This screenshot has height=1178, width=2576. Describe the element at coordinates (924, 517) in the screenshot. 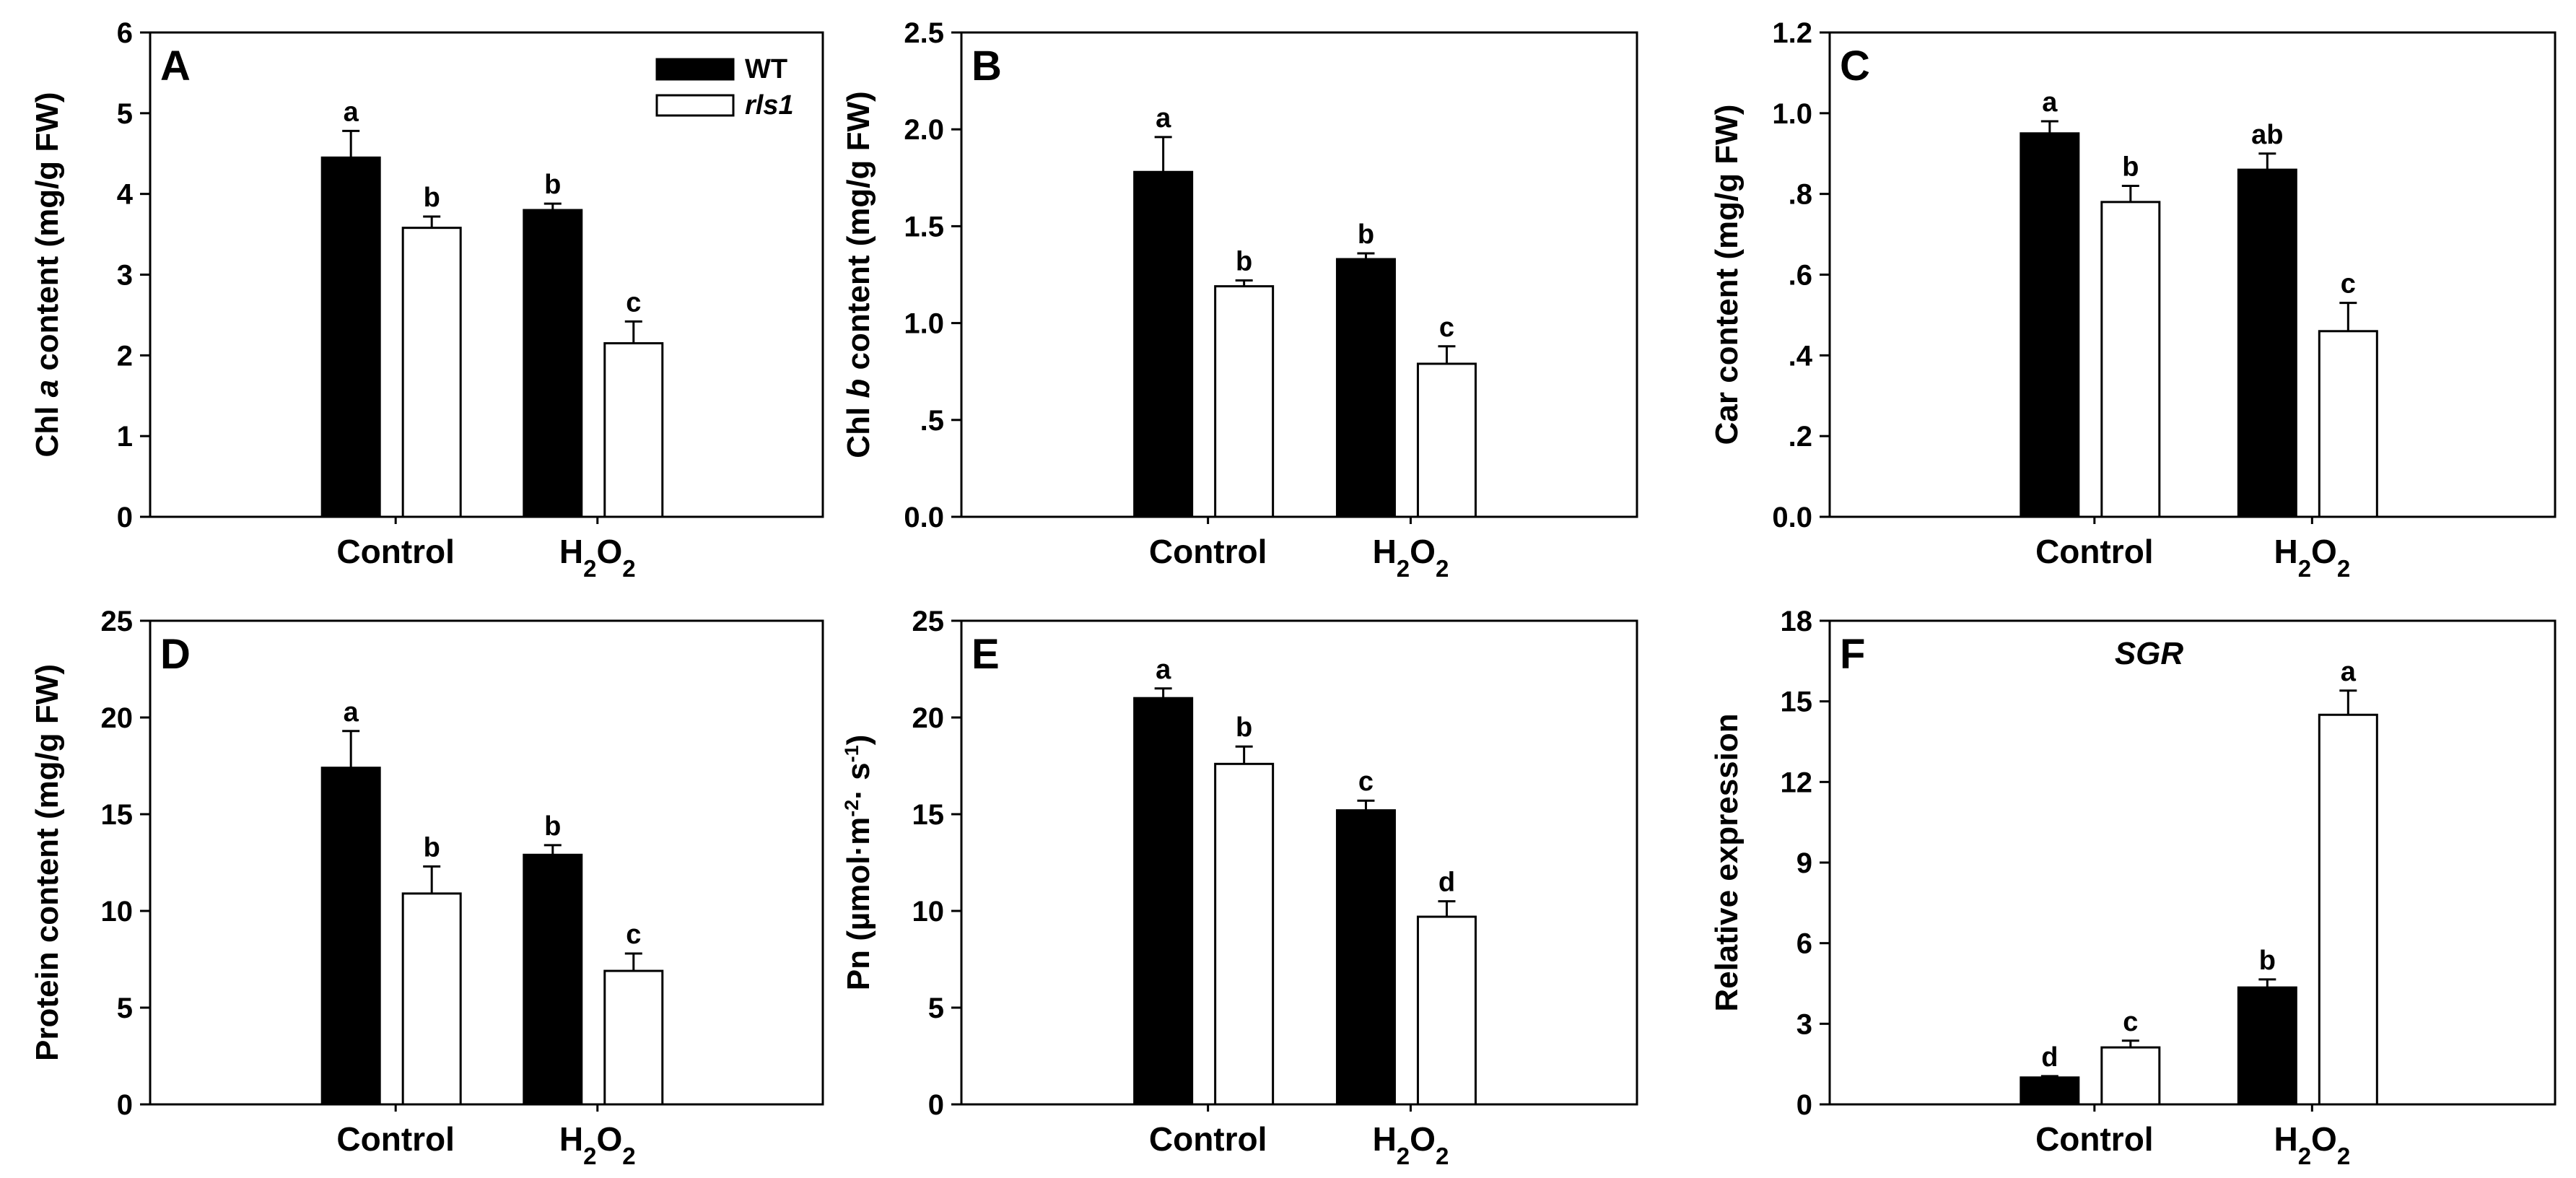

I see `y-tick-label: 0.0` at that location.